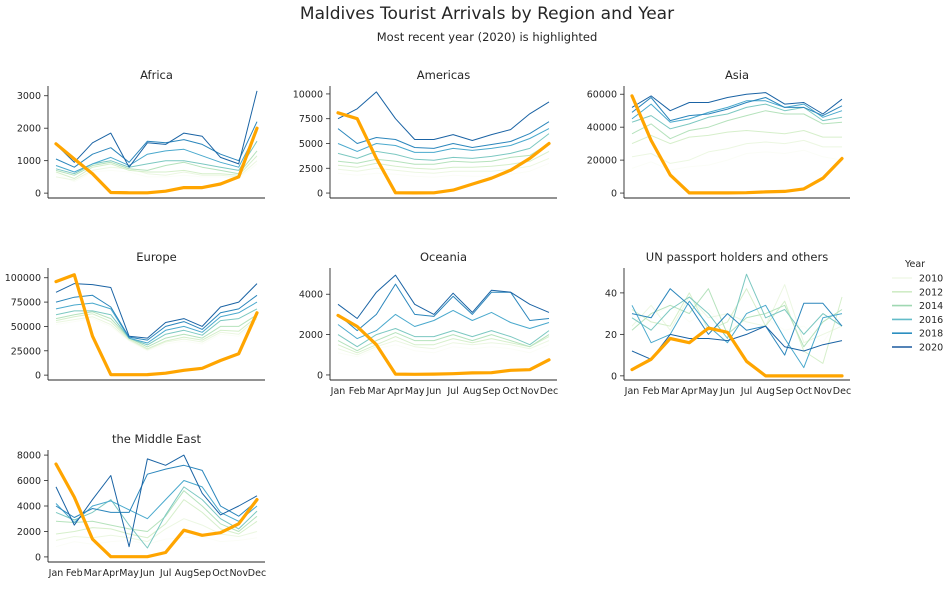 The height and width of the screenshot is (612, 949). Describe the element at coordinates (931, 279) in the screenshot. I see `legend-label: 2010` at that location.